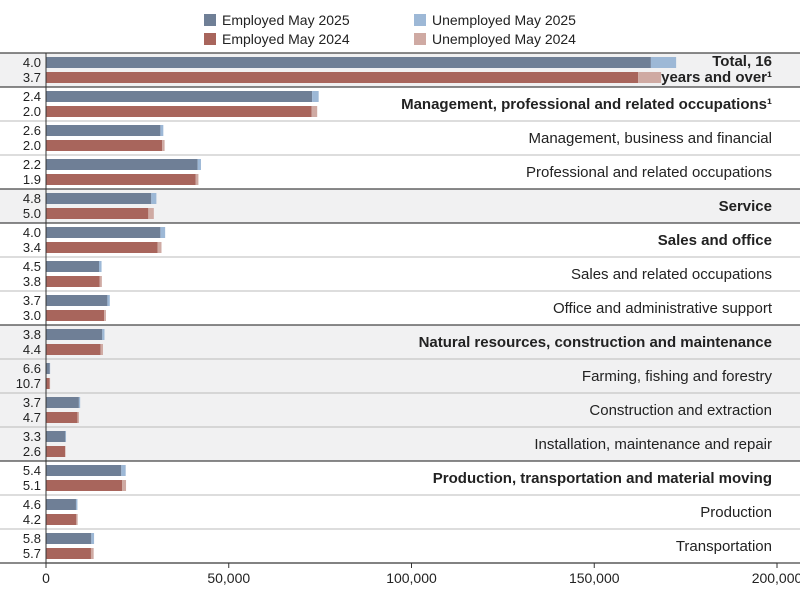  What do you see at coordinates (397, 274) in the screenshot?
I see `category-group: 4.53.8 Sales and related occupations` at bounding box center [397, 274].